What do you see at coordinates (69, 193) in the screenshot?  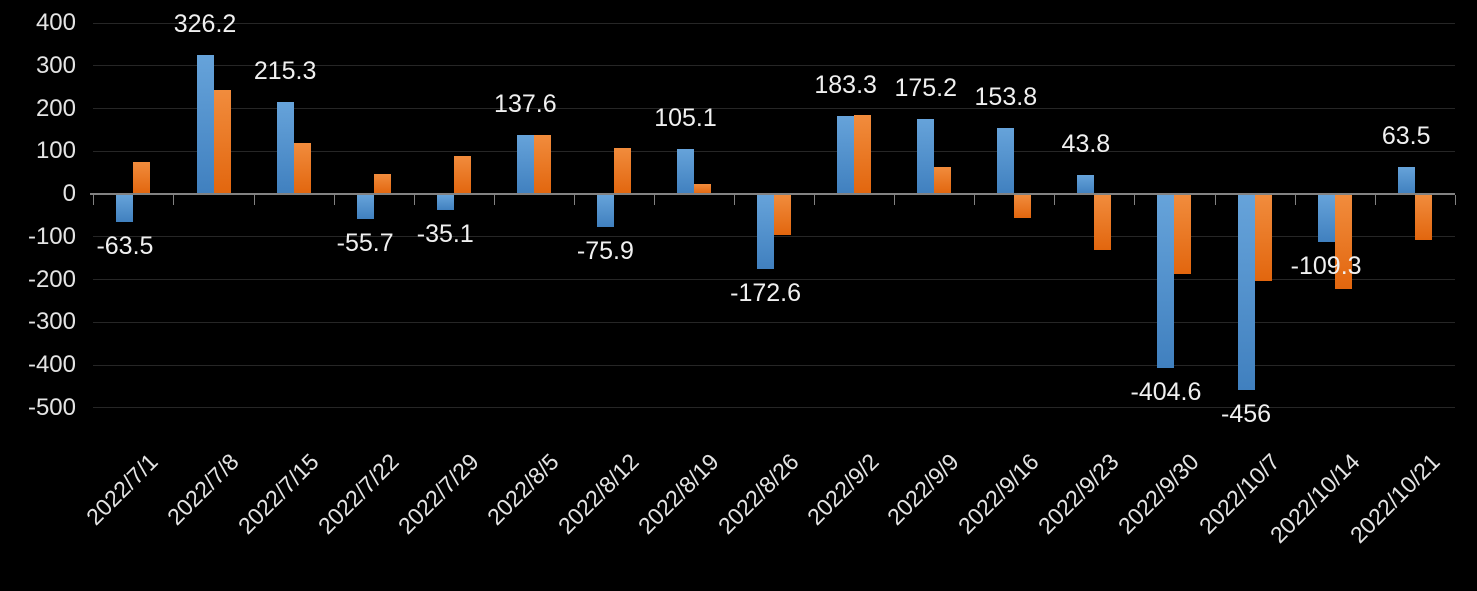 I see `y-axis-tick-label: 0` at bounding box center [69, 193].